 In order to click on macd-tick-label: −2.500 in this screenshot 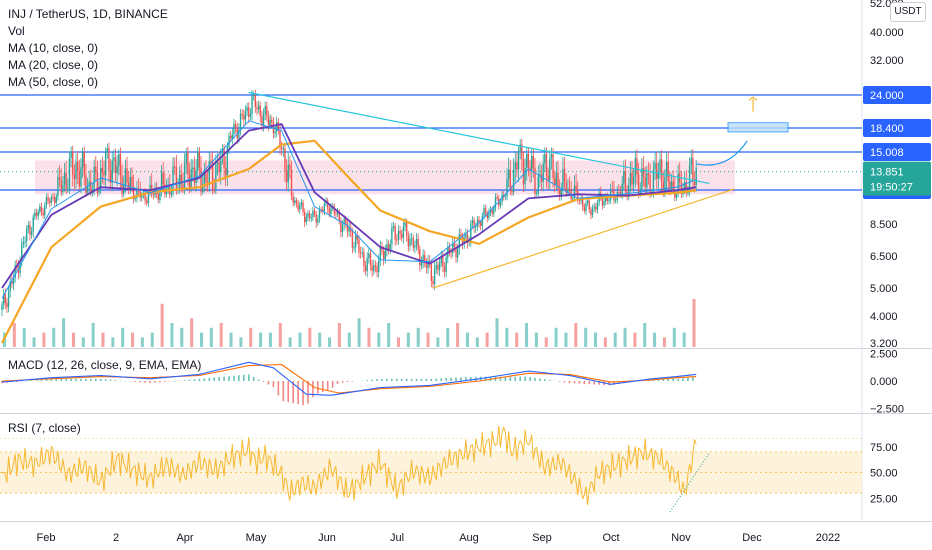, I will do `click(887, 410)`.